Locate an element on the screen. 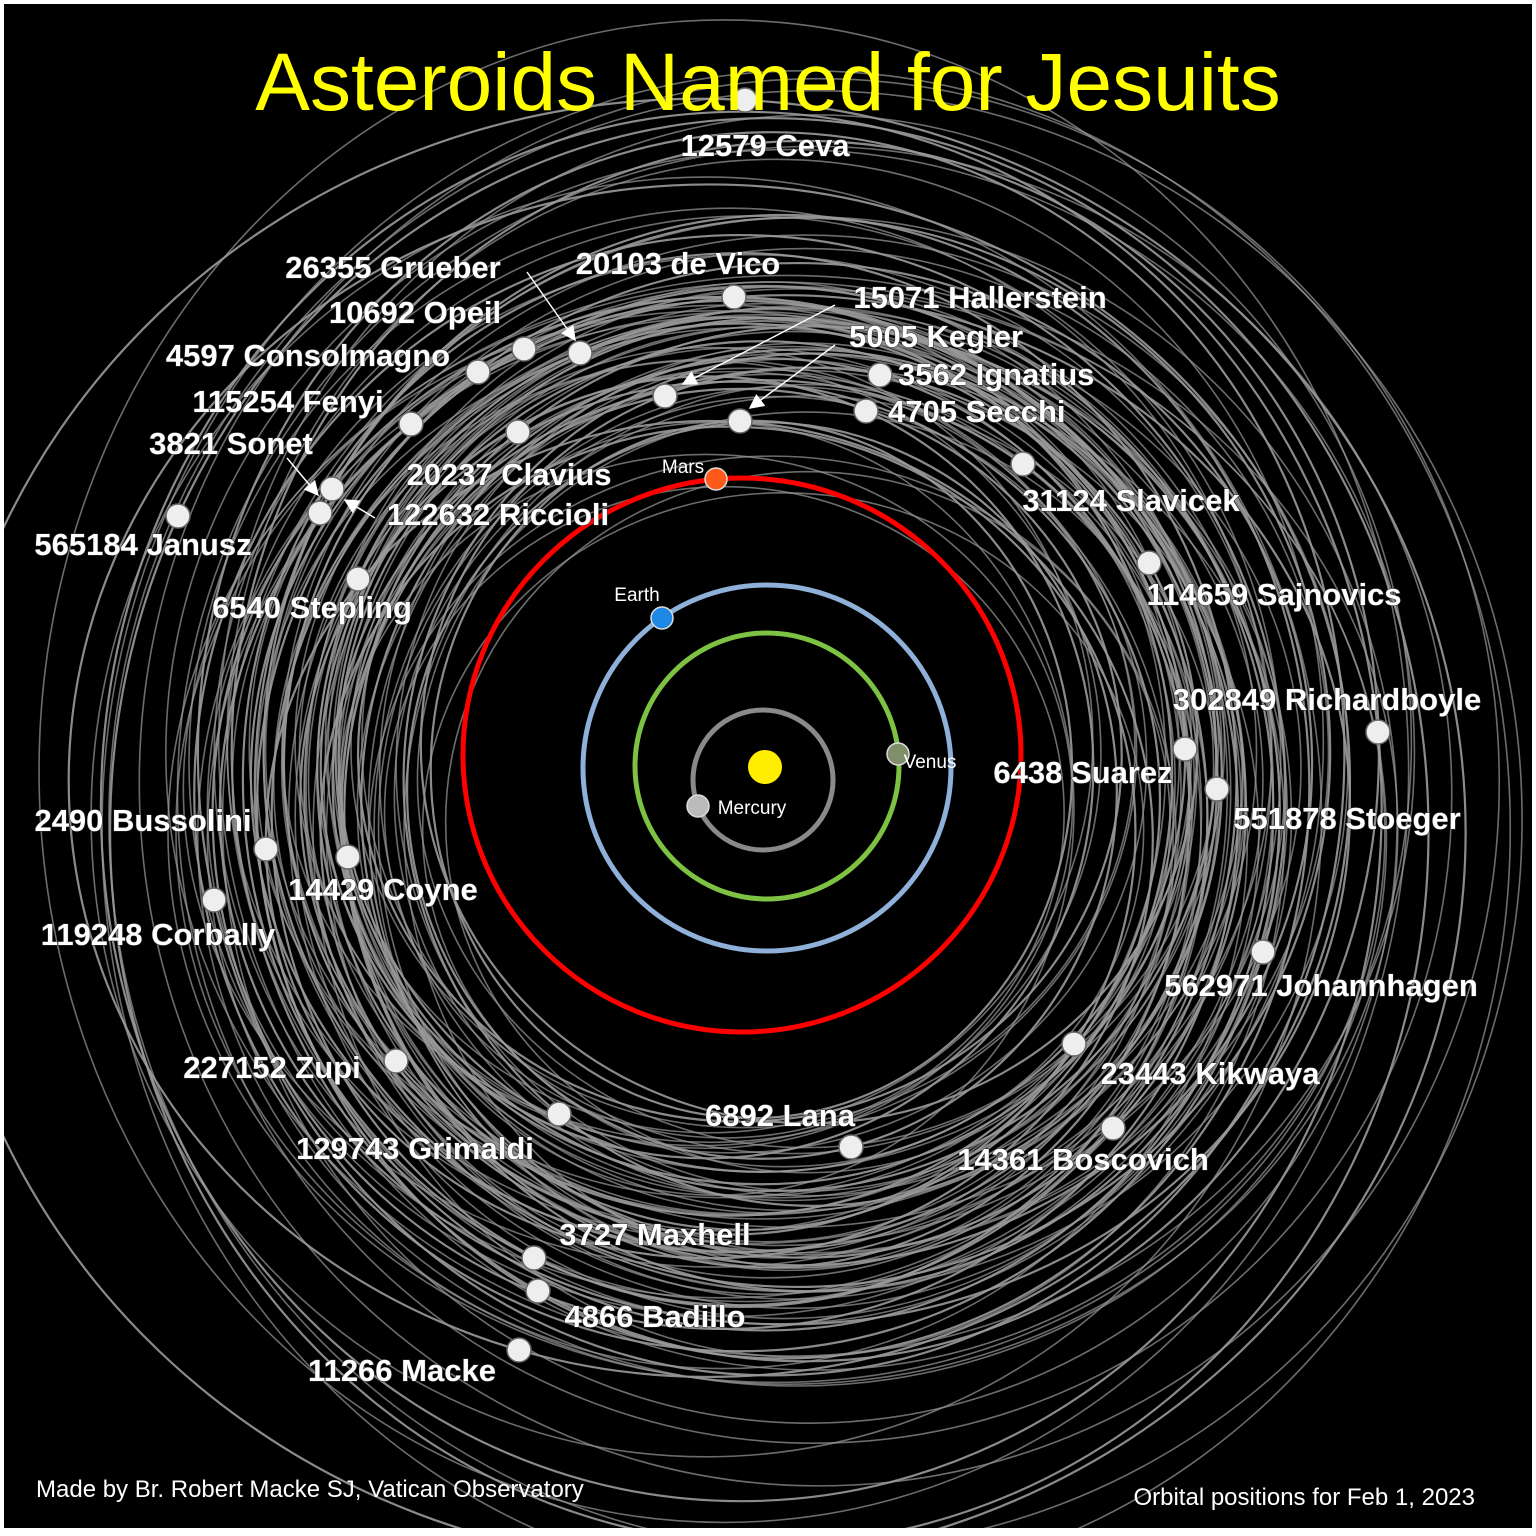 The height and width of the screenshot is (1536, 1536). asteroid-label: 129743 Grimaldi is located at coordinates (415, 1148).